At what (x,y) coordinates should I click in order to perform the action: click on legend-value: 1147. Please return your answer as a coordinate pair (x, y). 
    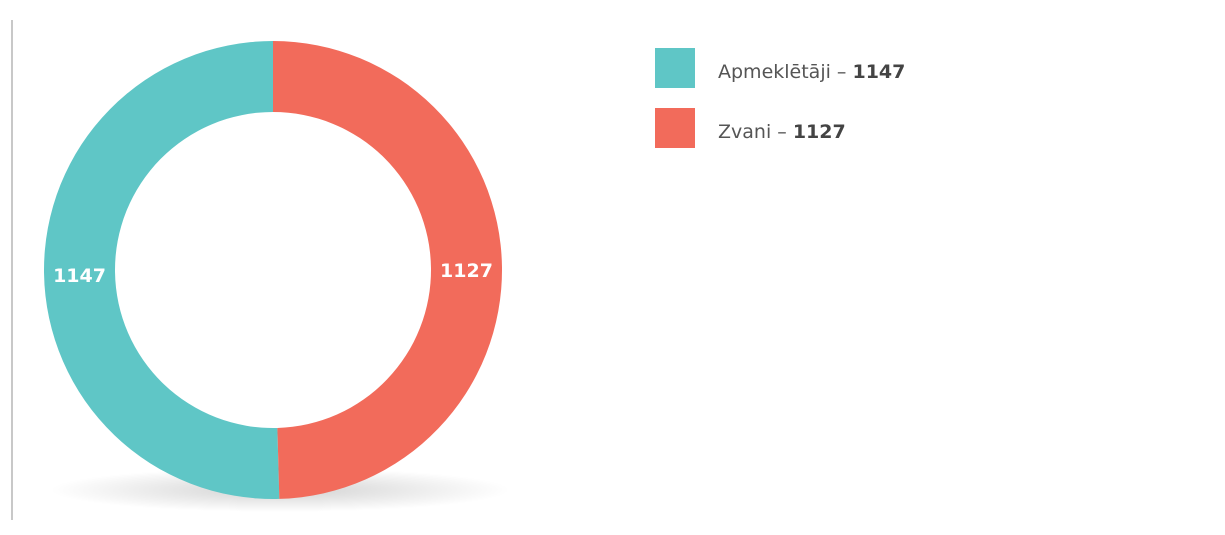
    Looking at the image, I should click on (878, 72).